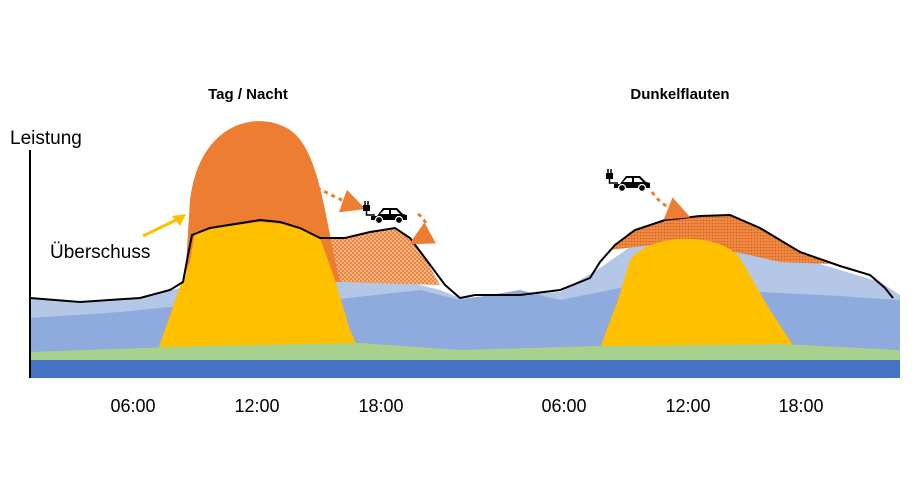 The width and height of the screenshot is (920, 500). What do you see at coordinates (422, 228) in the screenshot?
I see `ev-return-arrow-day` at bounding box center [422, 228].